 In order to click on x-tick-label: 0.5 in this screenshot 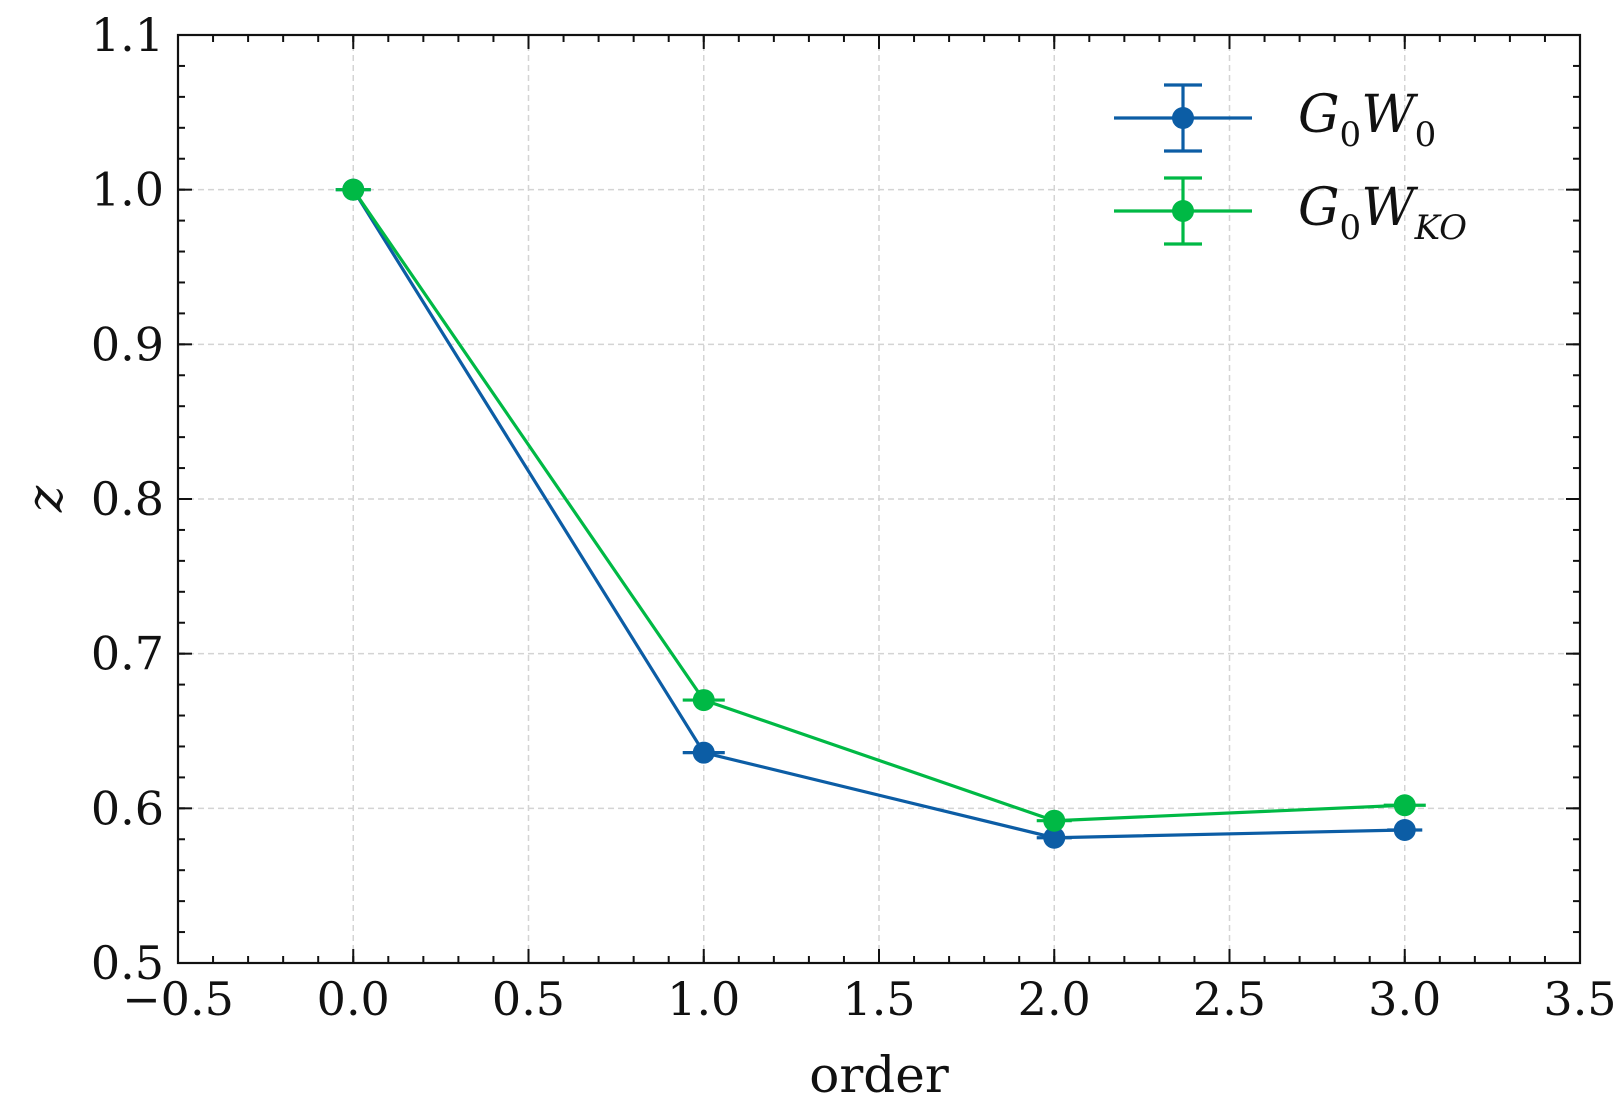, I will do `click(528, 999)`.